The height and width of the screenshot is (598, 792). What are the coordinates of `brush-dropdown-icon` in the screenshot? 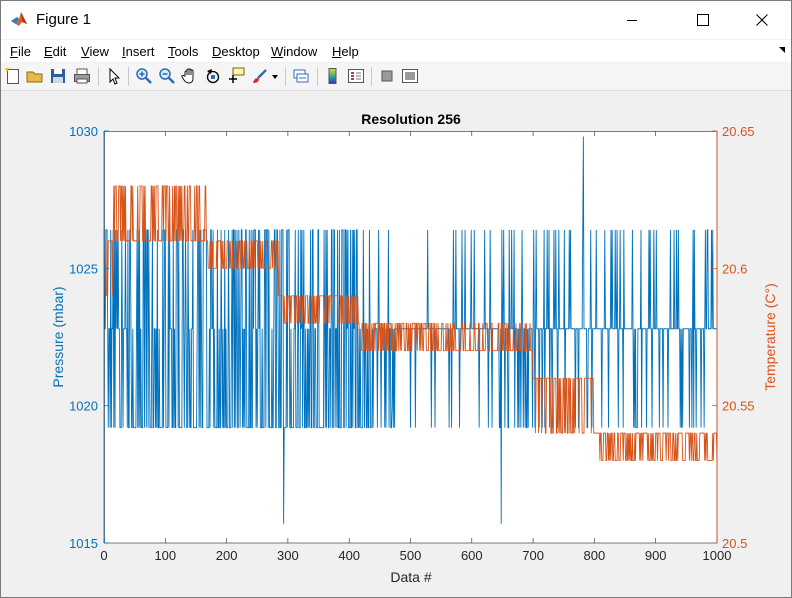 It's located at (275, 76).